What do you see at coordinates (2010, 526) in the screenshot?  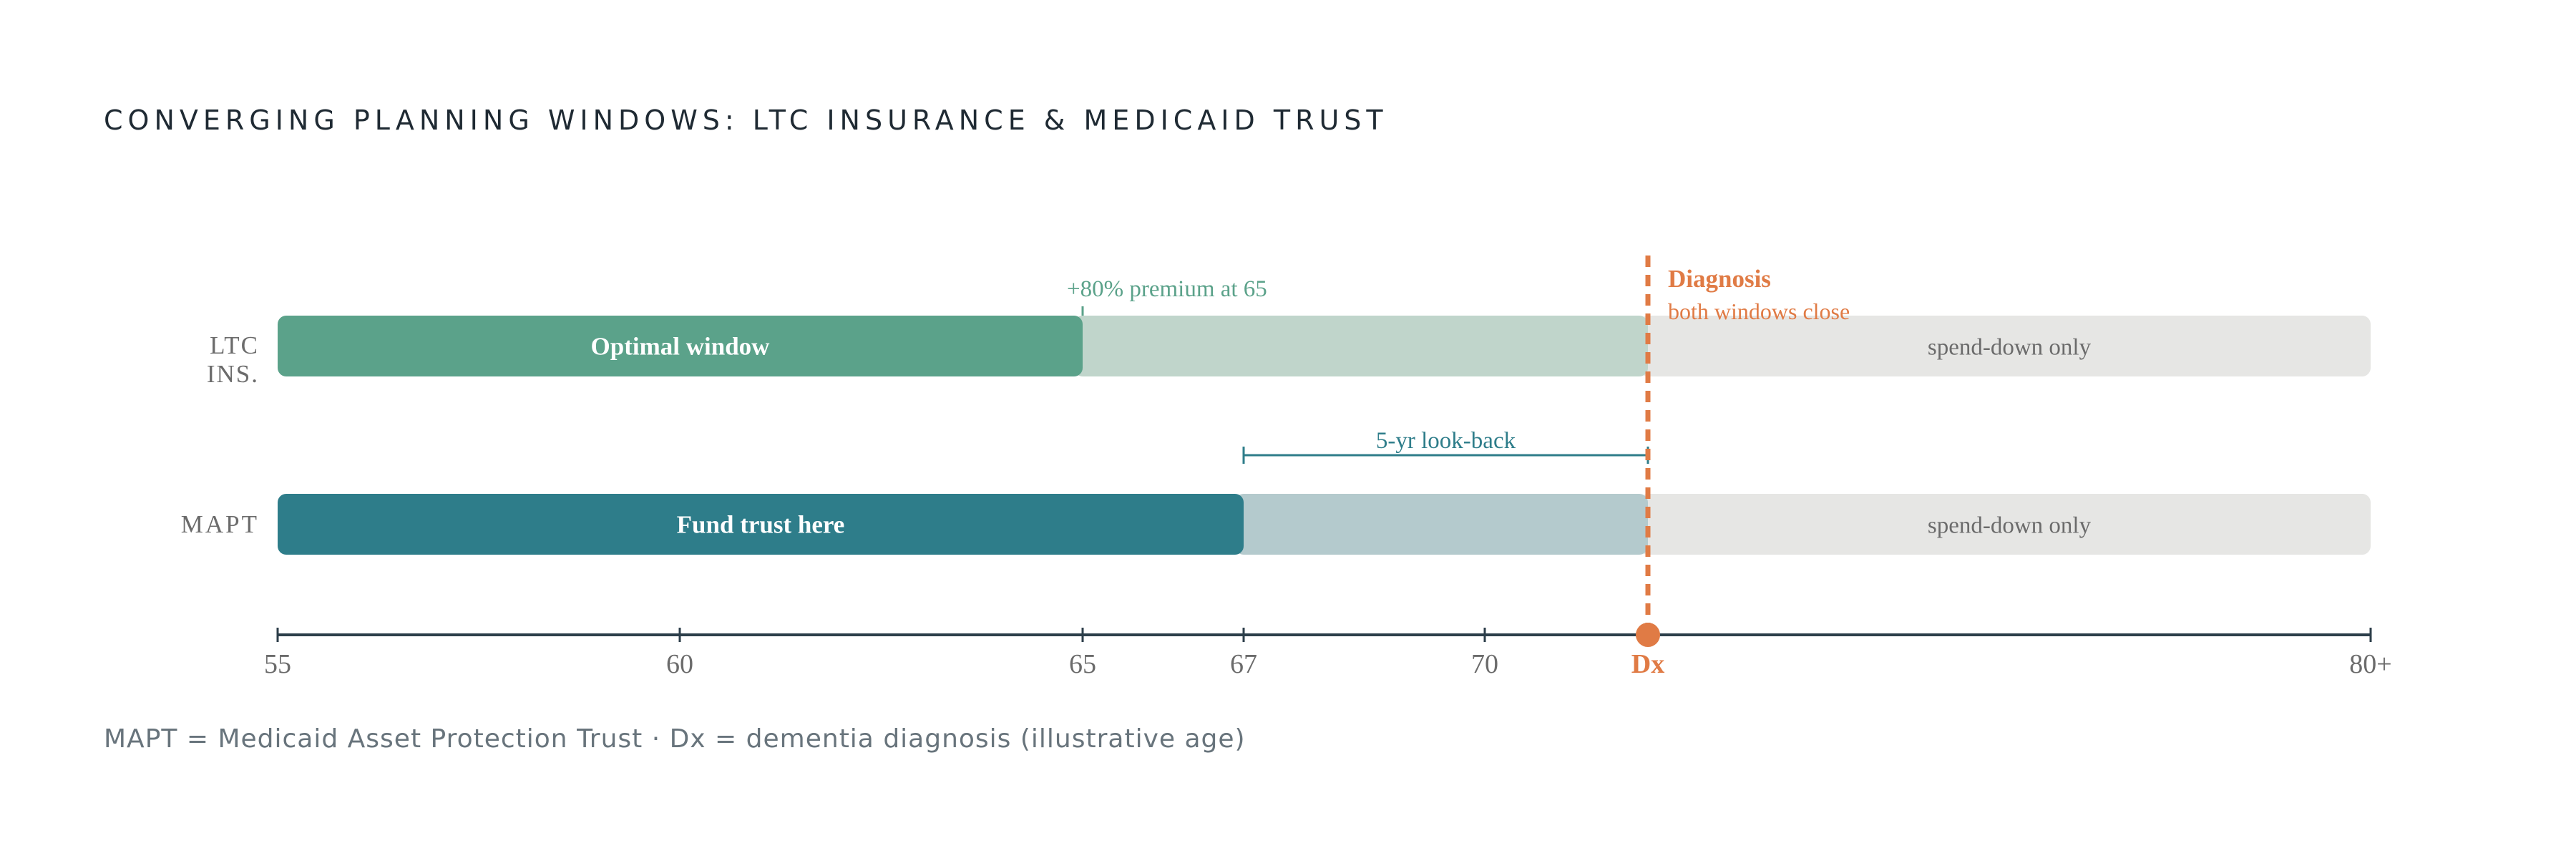 I see `mapt-segment-label-3: spend-down only` at bounding box center [2010, 526].